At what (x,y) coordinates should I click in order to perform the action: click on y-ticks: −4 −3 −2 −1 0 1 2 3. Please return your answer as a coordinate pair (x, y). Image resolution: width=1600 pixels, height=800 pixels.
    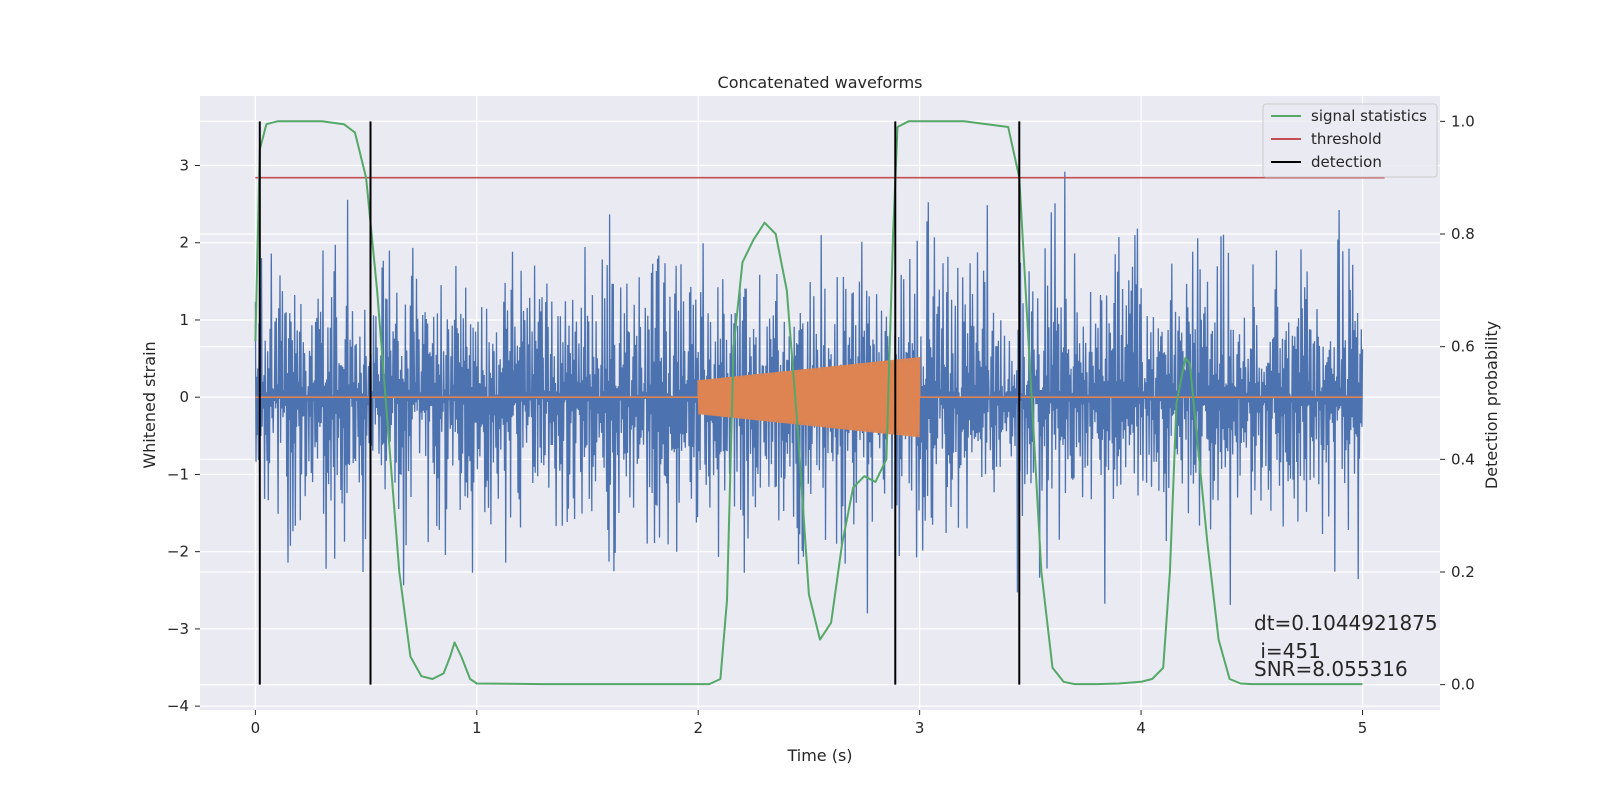
    Looking at the image, I should click on (183, 436).